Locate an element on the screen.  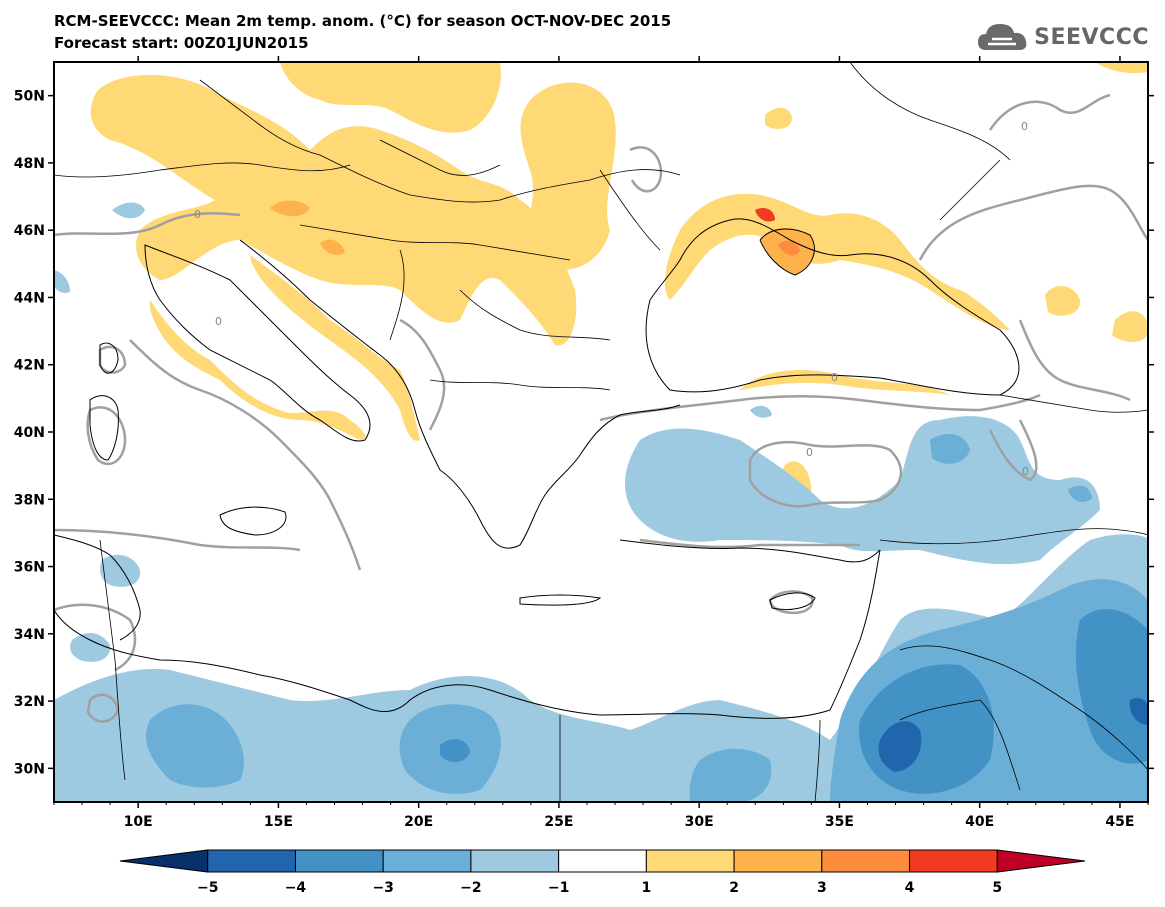
lon-label: 40E is located at coordinates (979, 822).